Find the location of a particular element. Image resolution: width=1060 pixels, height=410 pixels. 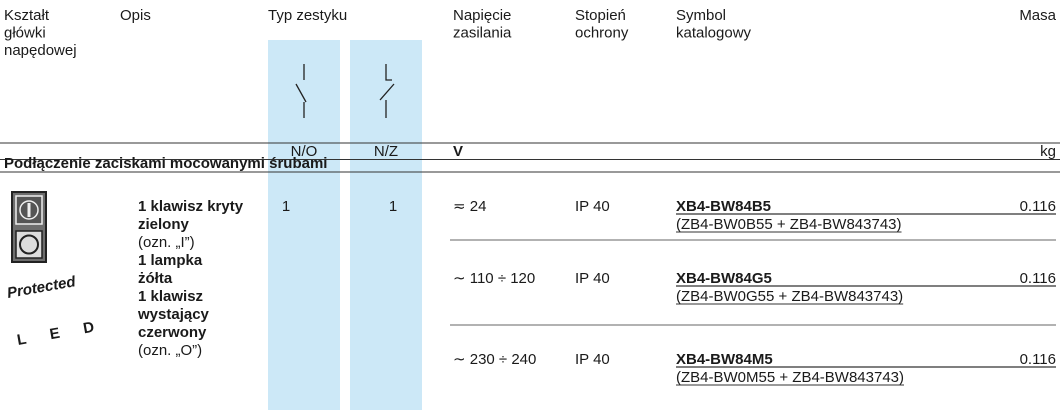

description-line: żółta is located at coordinates (155, 278).